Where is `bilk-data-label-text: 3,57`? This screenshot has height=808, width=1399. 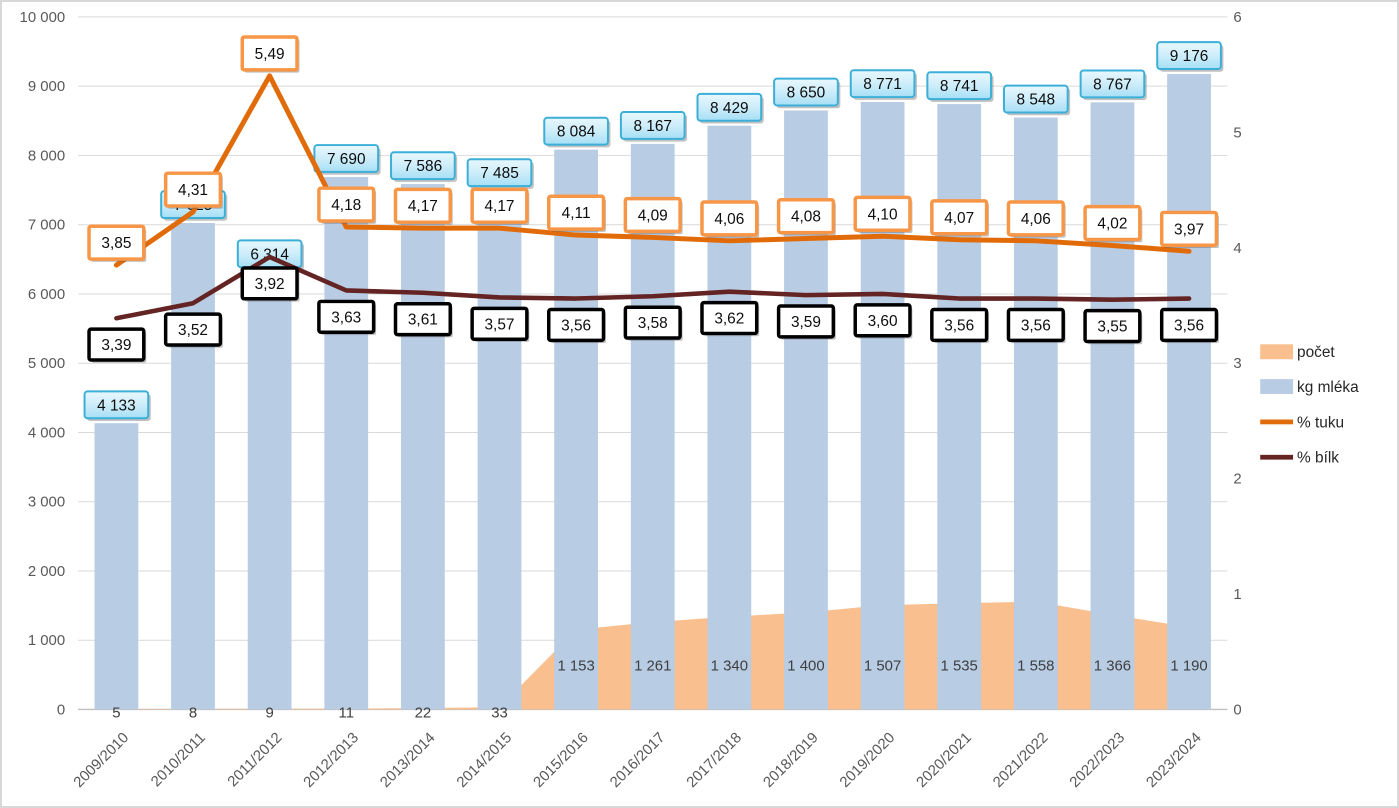 bilk-data-label-text: 3,57 is located at coordinates (499, 324).